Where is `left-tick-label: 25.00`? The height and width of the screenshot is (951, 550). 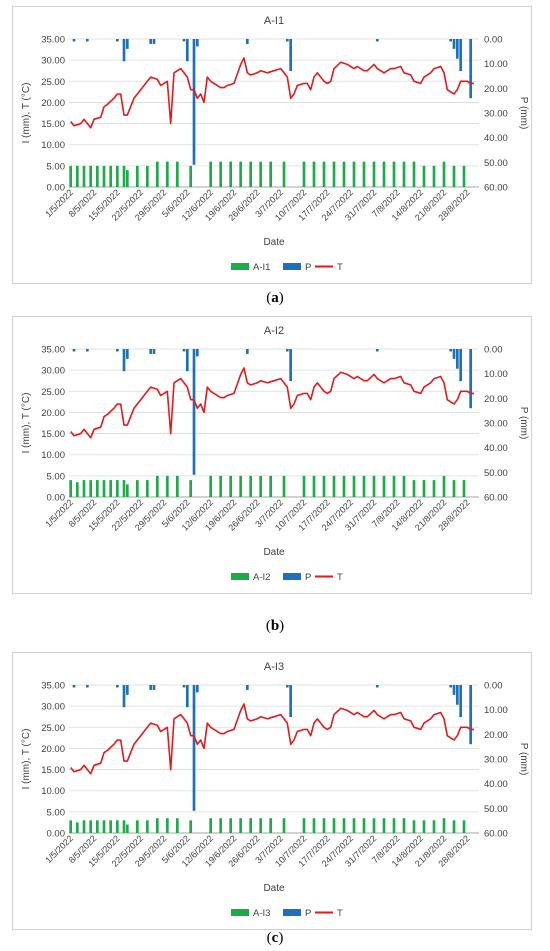 left-tick-label: 25.00 is located at coordinates (53, 392).